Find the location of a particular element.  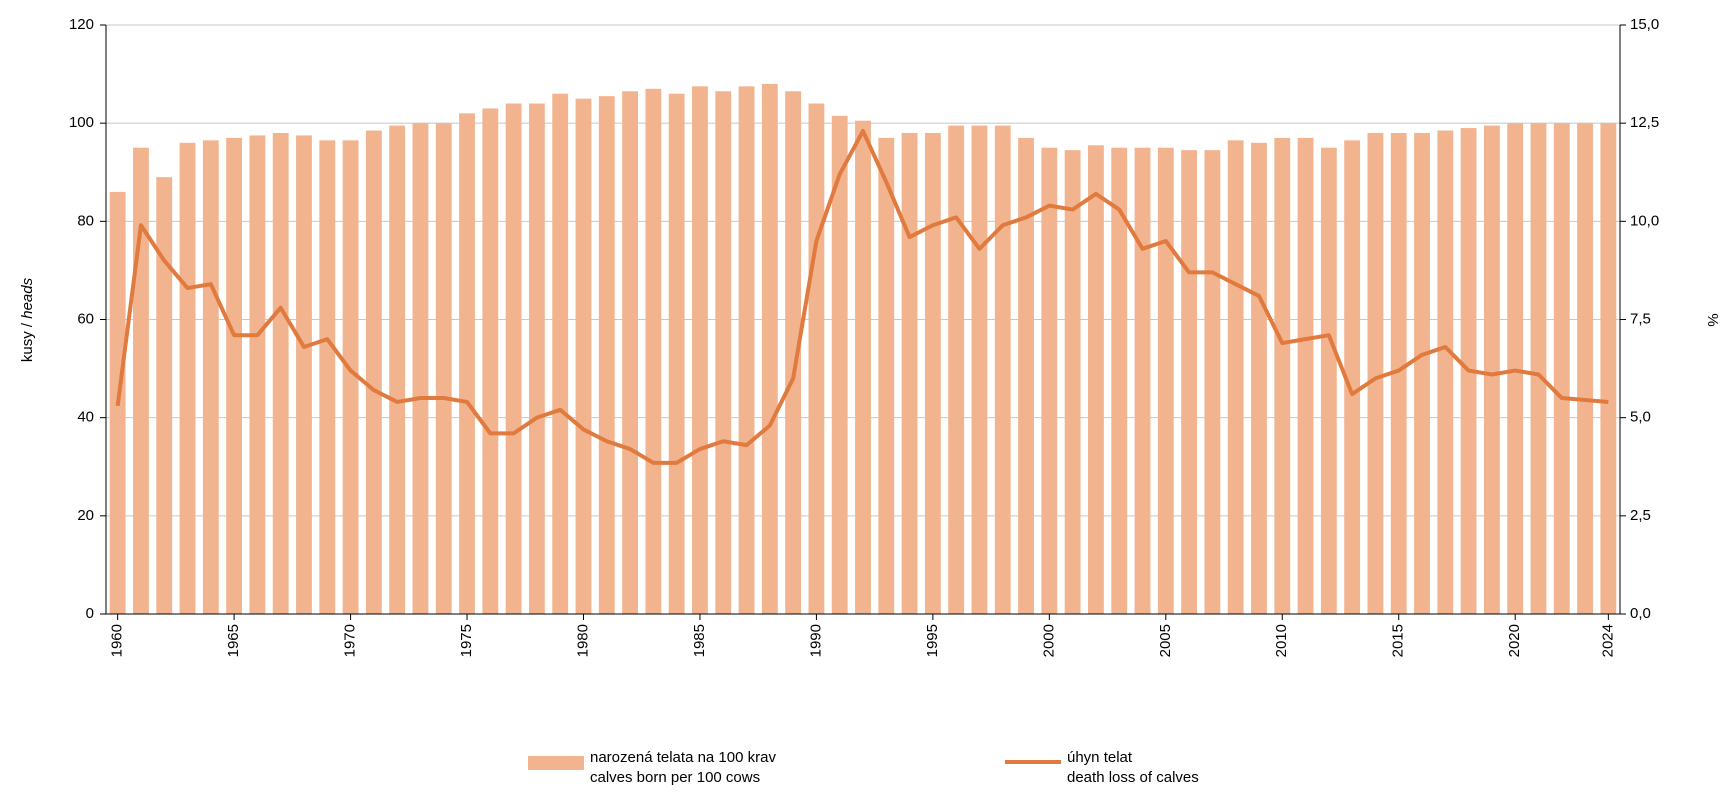

x-tick-label: 1960 is located at coordinates (117, 640).